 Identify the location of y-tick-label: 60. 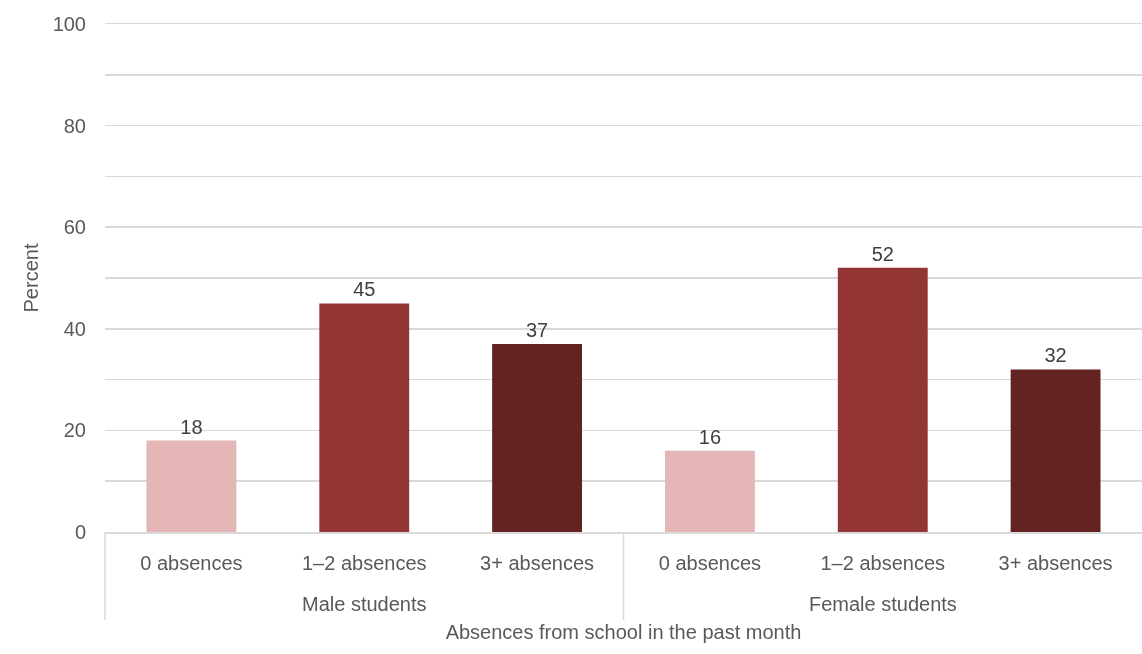
(74, 227).